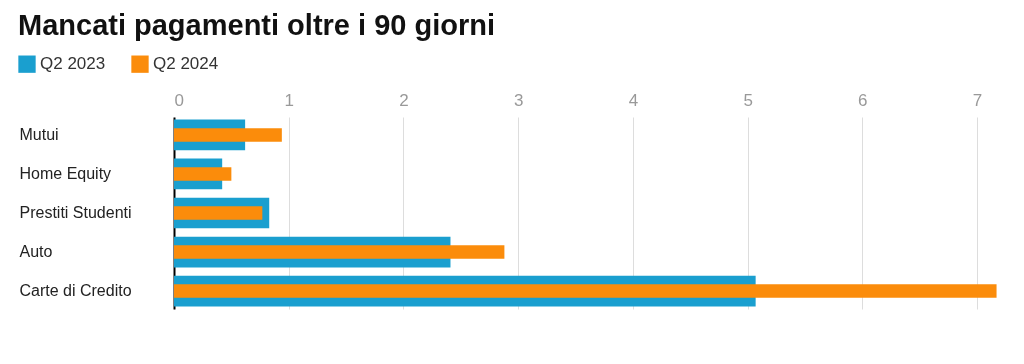  What do you see at coordinates (36, 252) in the screenshot?
I see `y-tick-label: Auto` at bounding box center [36, 252].